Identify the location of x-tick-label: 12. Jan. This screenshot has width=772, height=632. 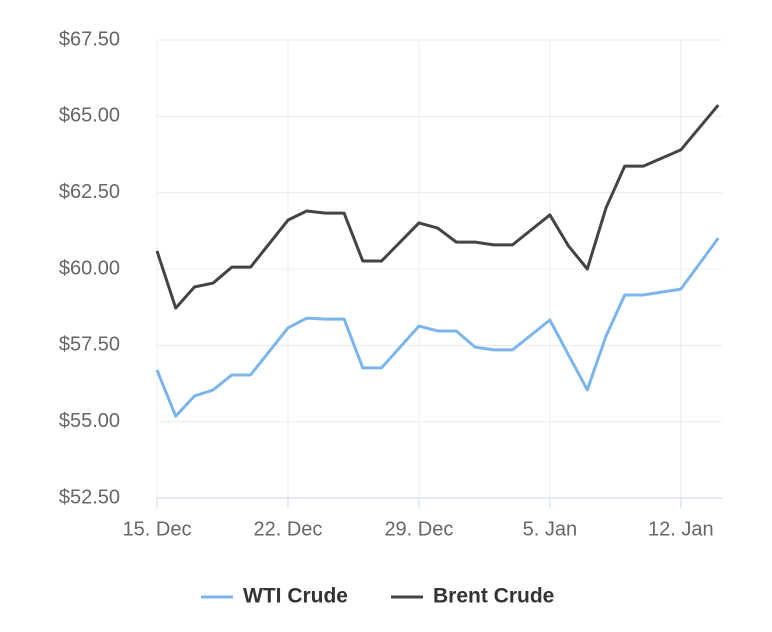
(681, 529).